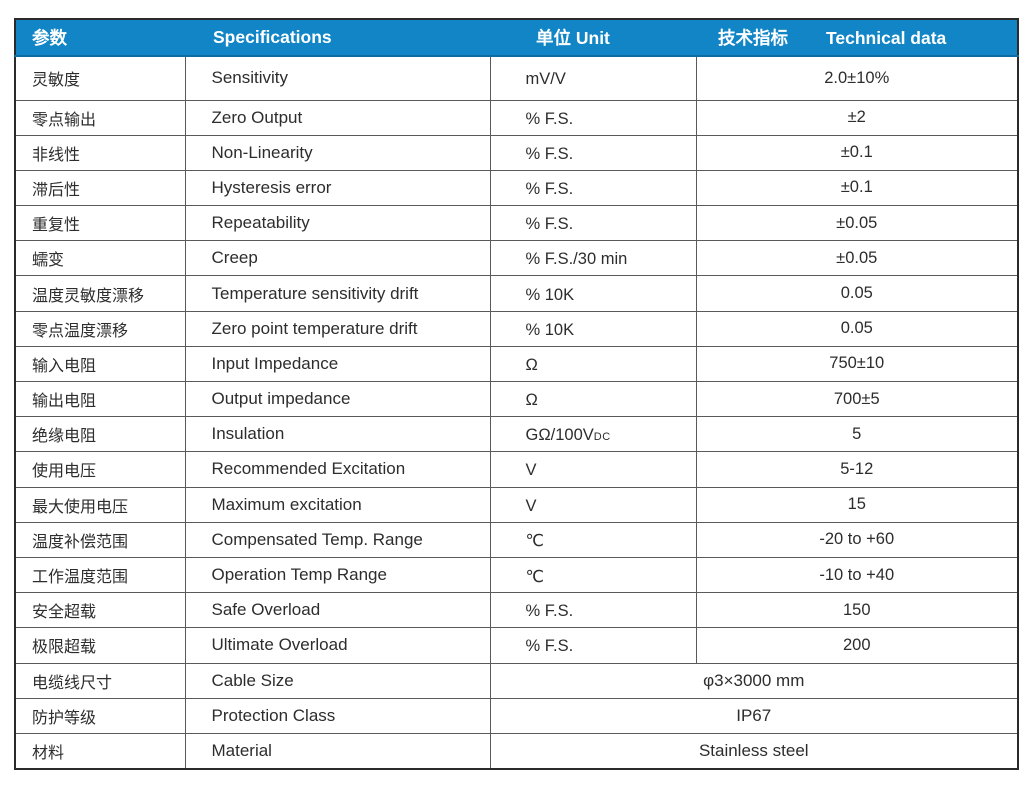 This screenshot has height=785, width=1031. Describe the element at coordinates (100, 117) in the screenshot. I see `param-cell: 零点输出` at that location.